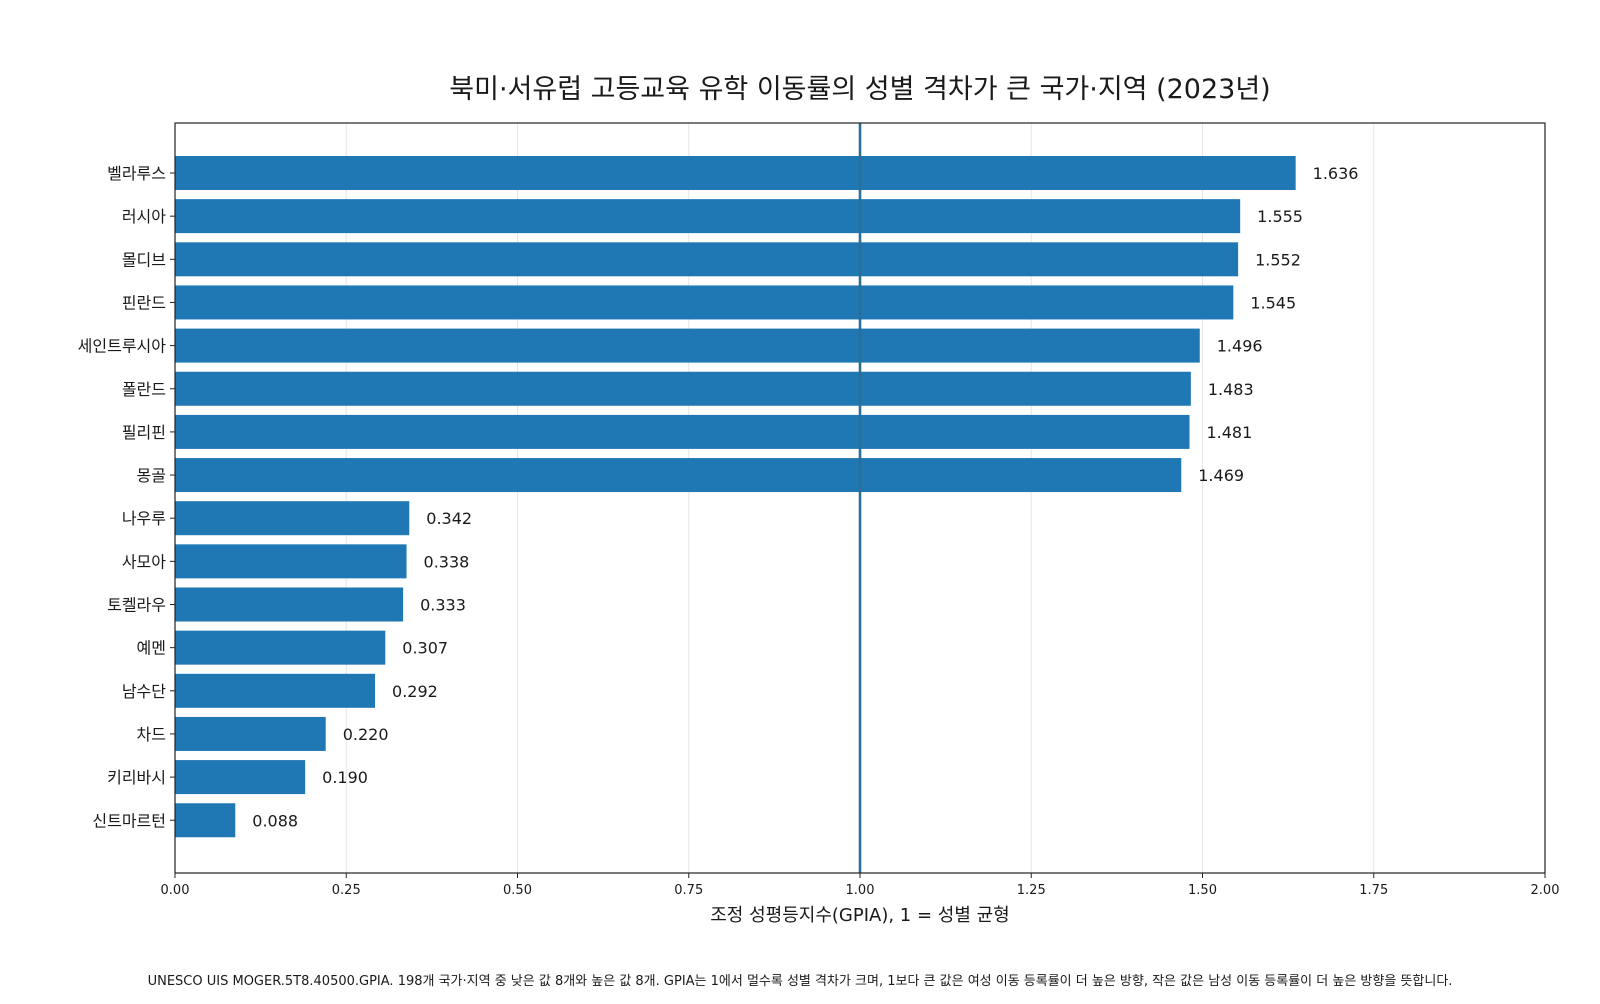 This screenshot has height=1004, width=1600. I want to click on x-tick-label-6: 1.50, so click(1202, 890).